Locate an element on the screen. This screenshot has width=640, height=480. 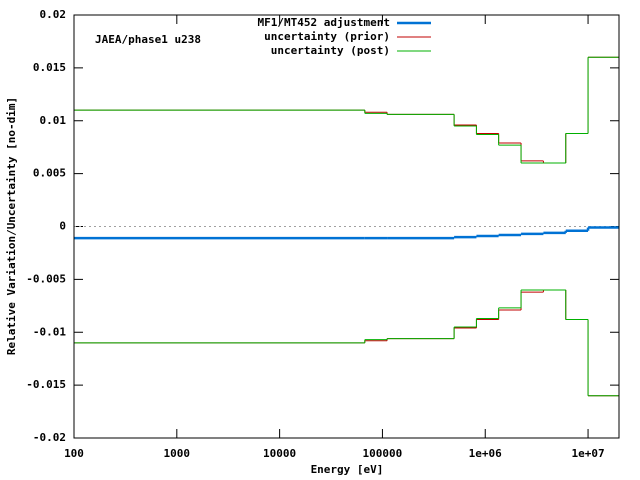
x-tick-label: 1e+06 is located at coordinates (485, 453).